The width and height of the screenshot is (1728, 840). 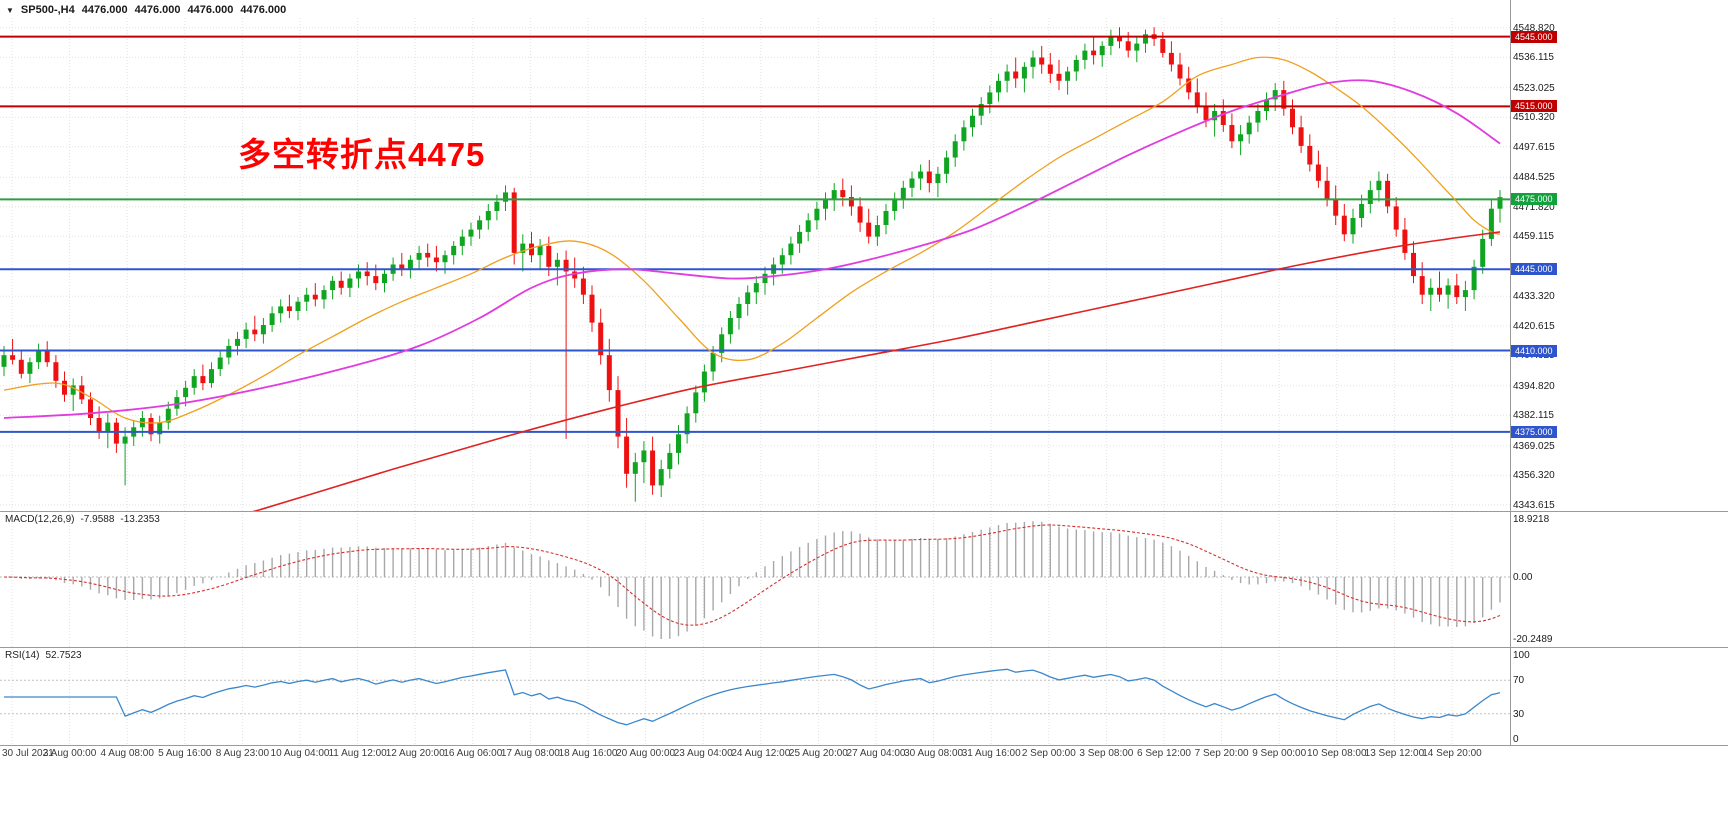 What do you see at coordinates (1523, 577) in the screenshot?
I see `macd-axis-zero: 0.00` at bounding box center [1523, 577].